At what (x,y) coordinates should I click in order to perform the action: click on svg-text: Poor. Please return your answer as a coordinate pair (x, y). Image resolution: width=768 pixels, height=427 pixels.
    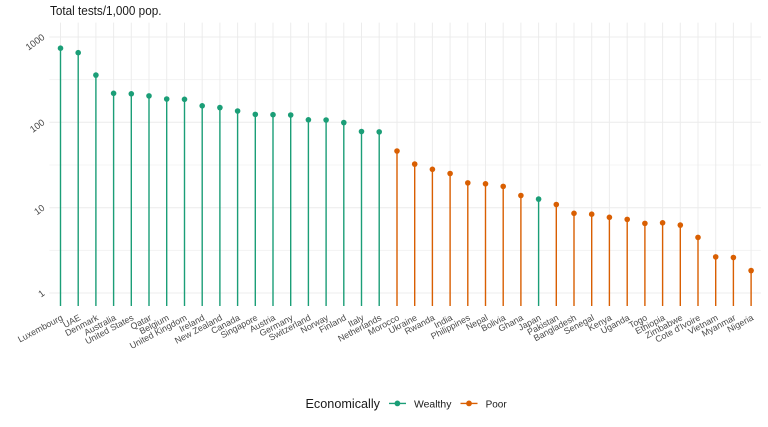
    Looking at the image, I should click on (497, 404).